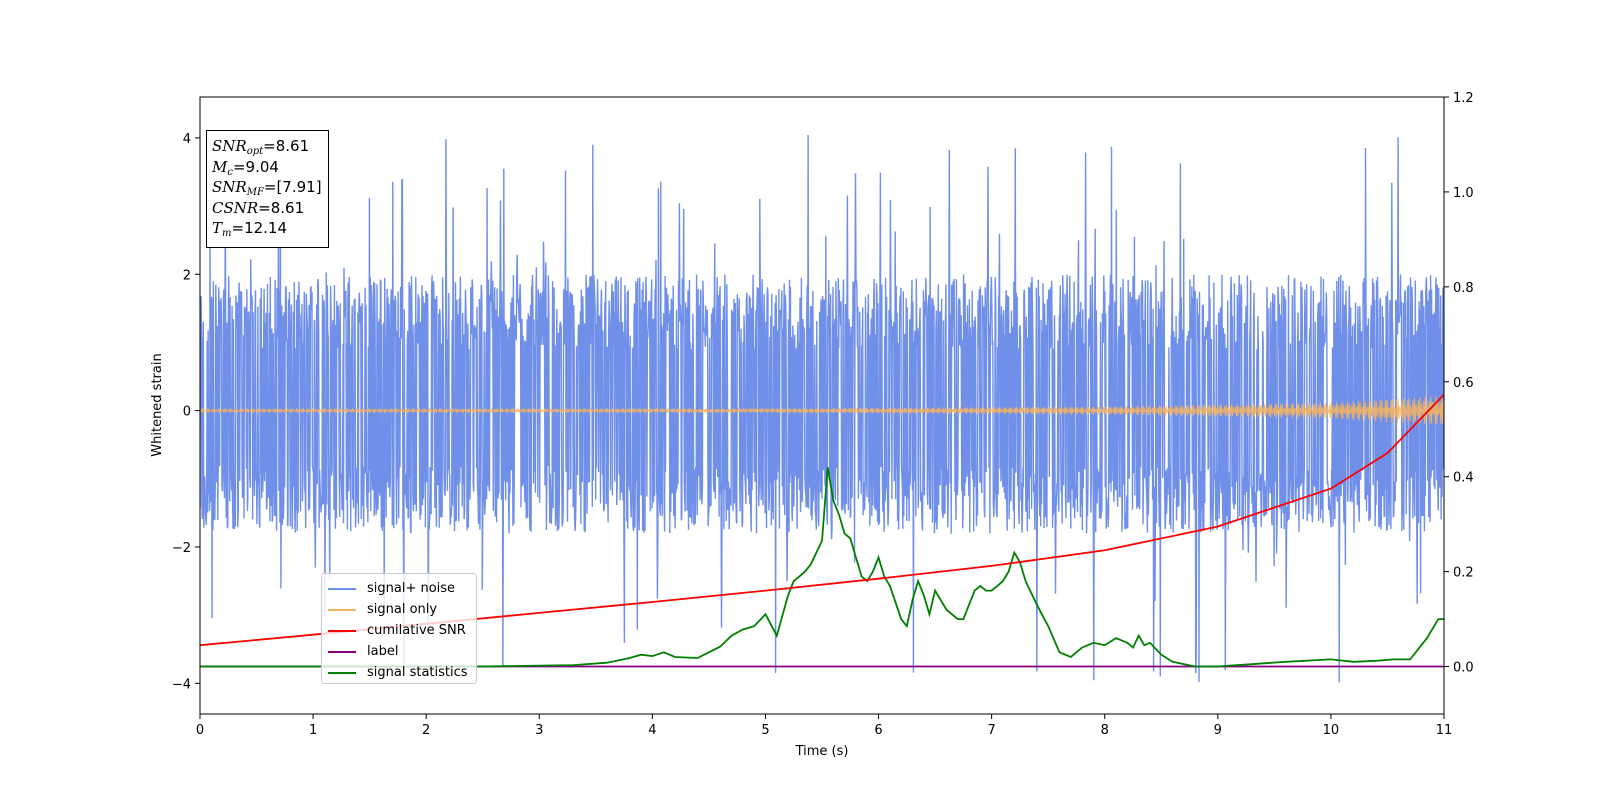 The width and height of the screenshot is (1600, 800). What do you see at coordinates (1444, 730) in the screenshot?
I see `x-tick-label: 11` at bounding box center [1444, 730].